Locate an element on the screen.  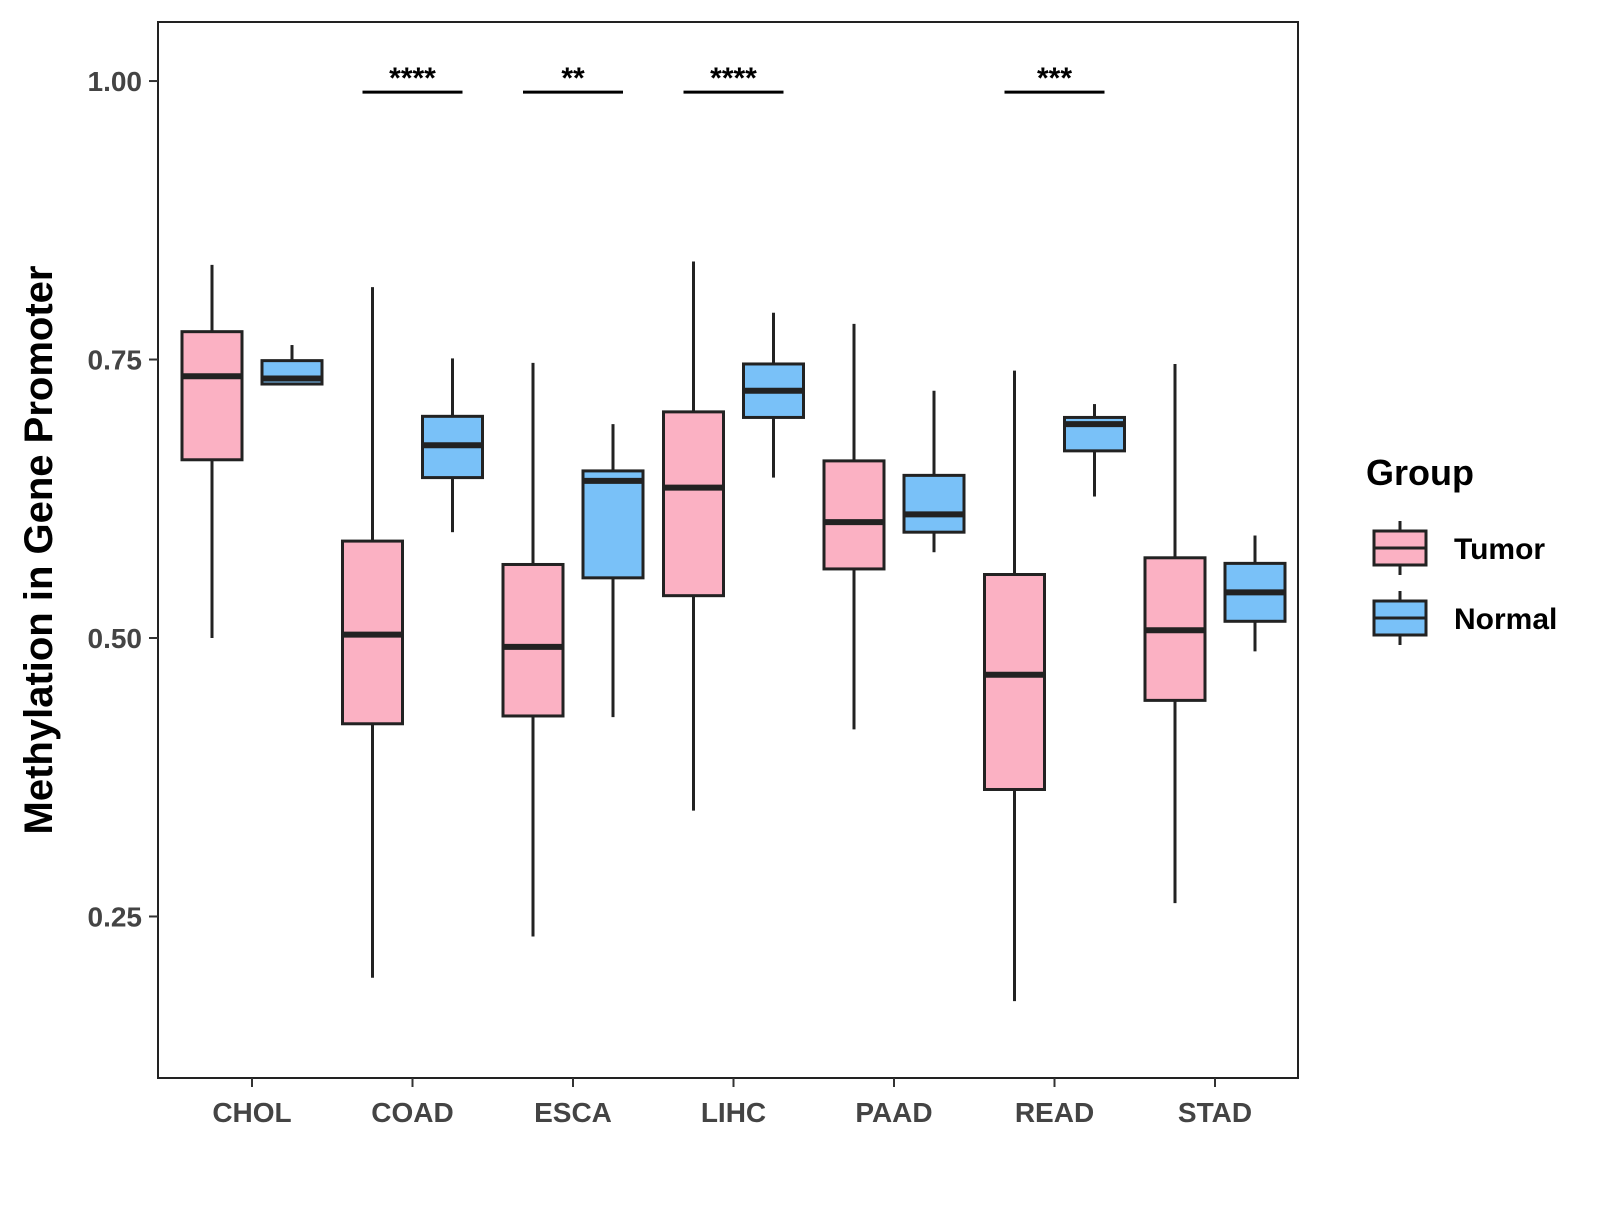
box-normal-stad is located at coordinates (1255, 593).